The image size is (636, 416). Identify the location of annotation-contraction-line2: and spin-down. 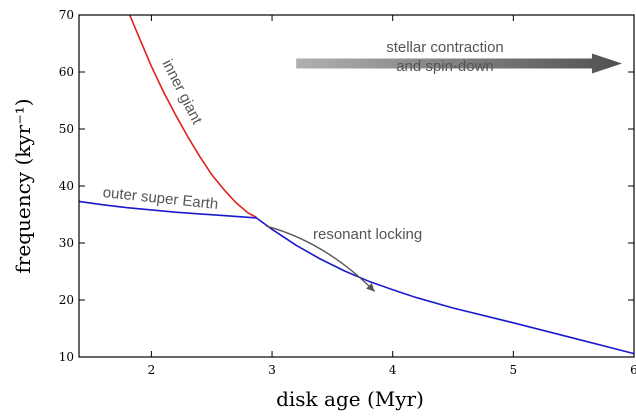
(445, 66).